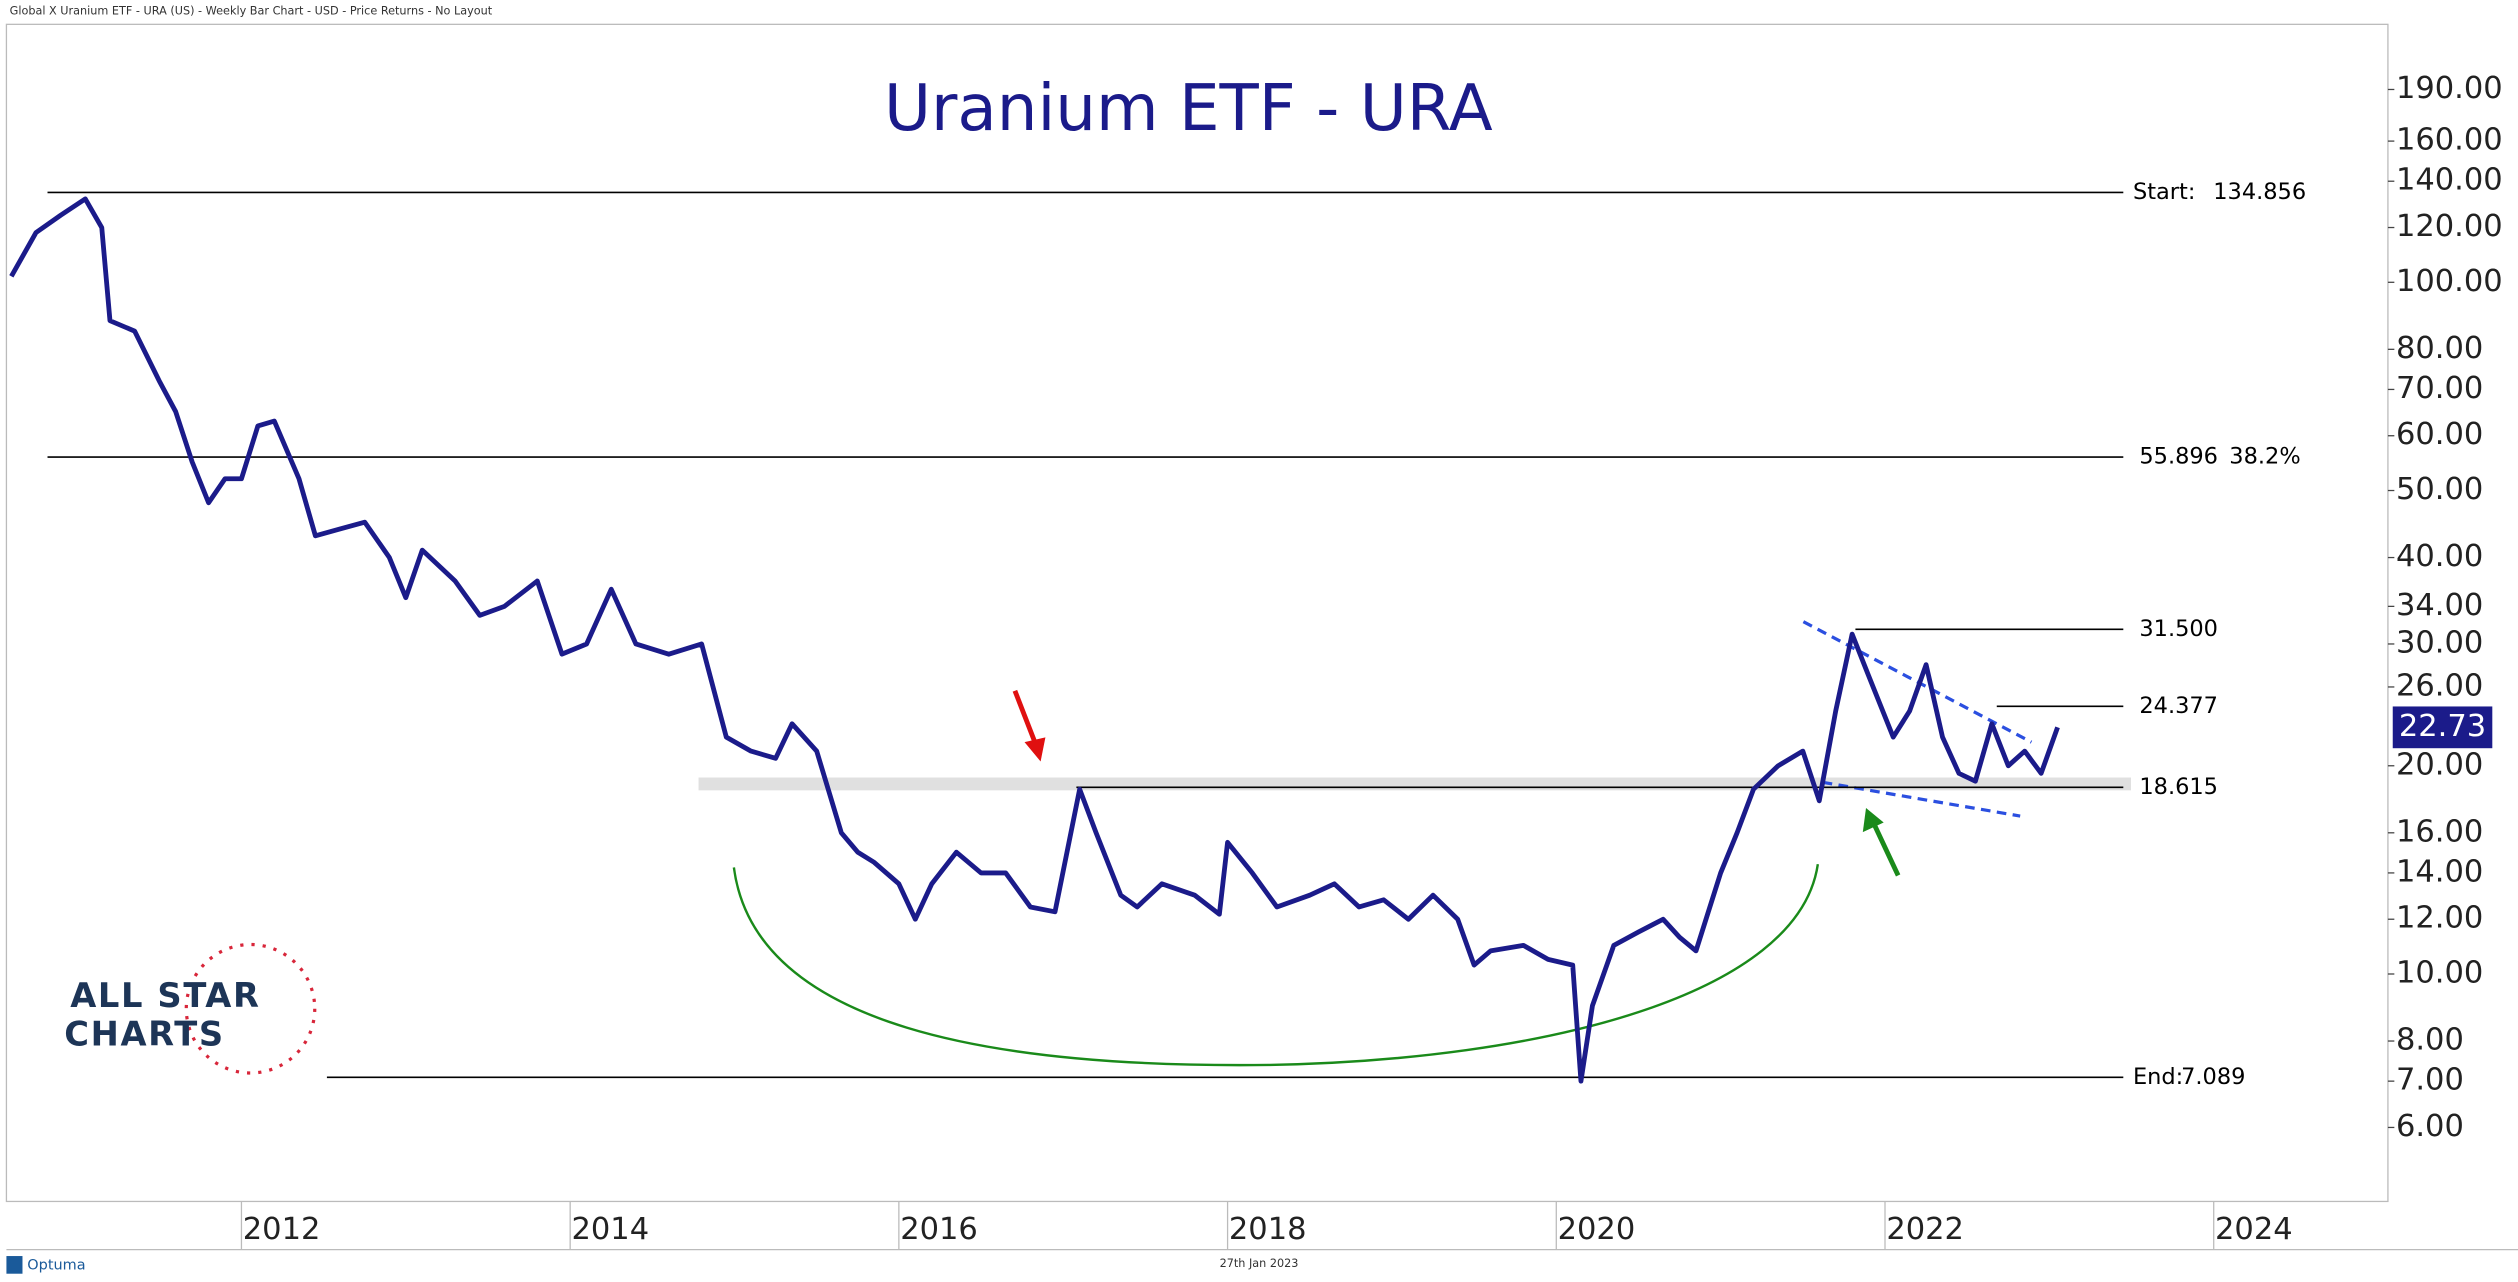 The image size is (2518, 1282). Describe the element at coordinates (1035, 749) in the screenshot. I see `red-arrow-head` at that location.